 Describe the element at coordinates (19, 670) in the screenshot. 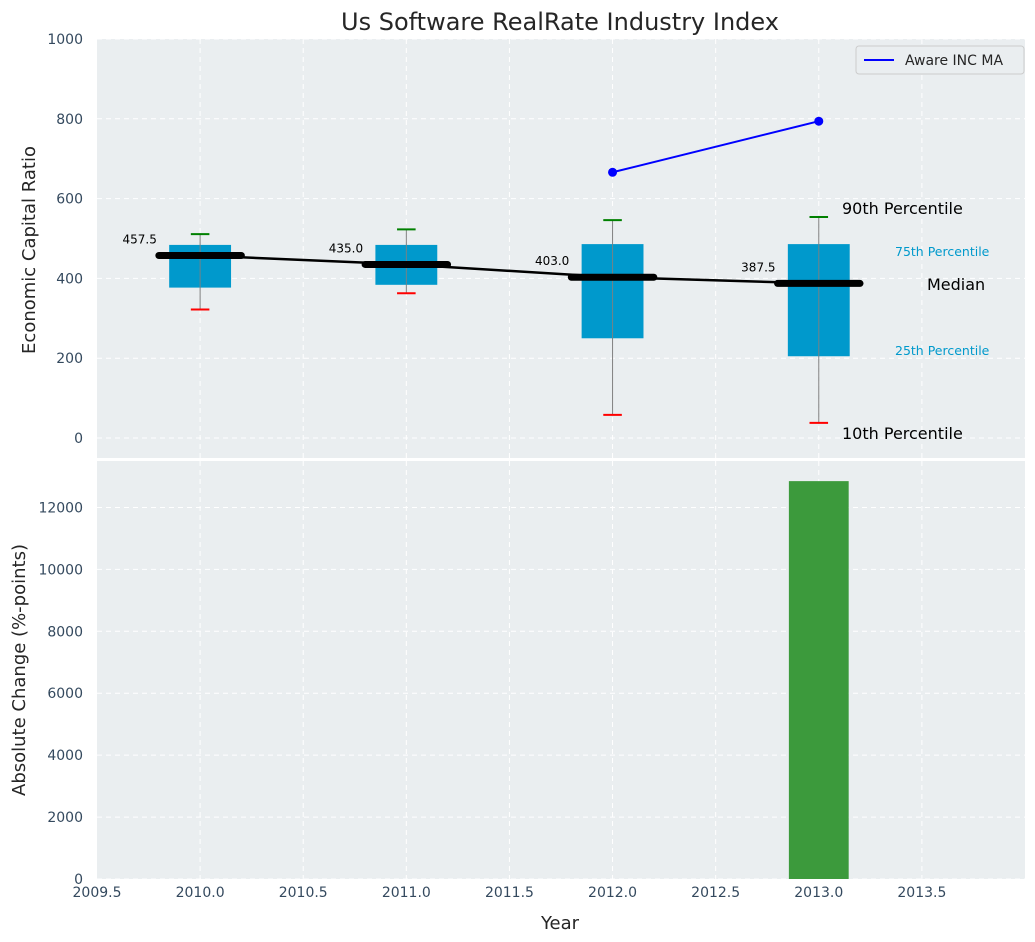

I see `bottom-panel-y-label: Absolute Change (%-points)` at that location.